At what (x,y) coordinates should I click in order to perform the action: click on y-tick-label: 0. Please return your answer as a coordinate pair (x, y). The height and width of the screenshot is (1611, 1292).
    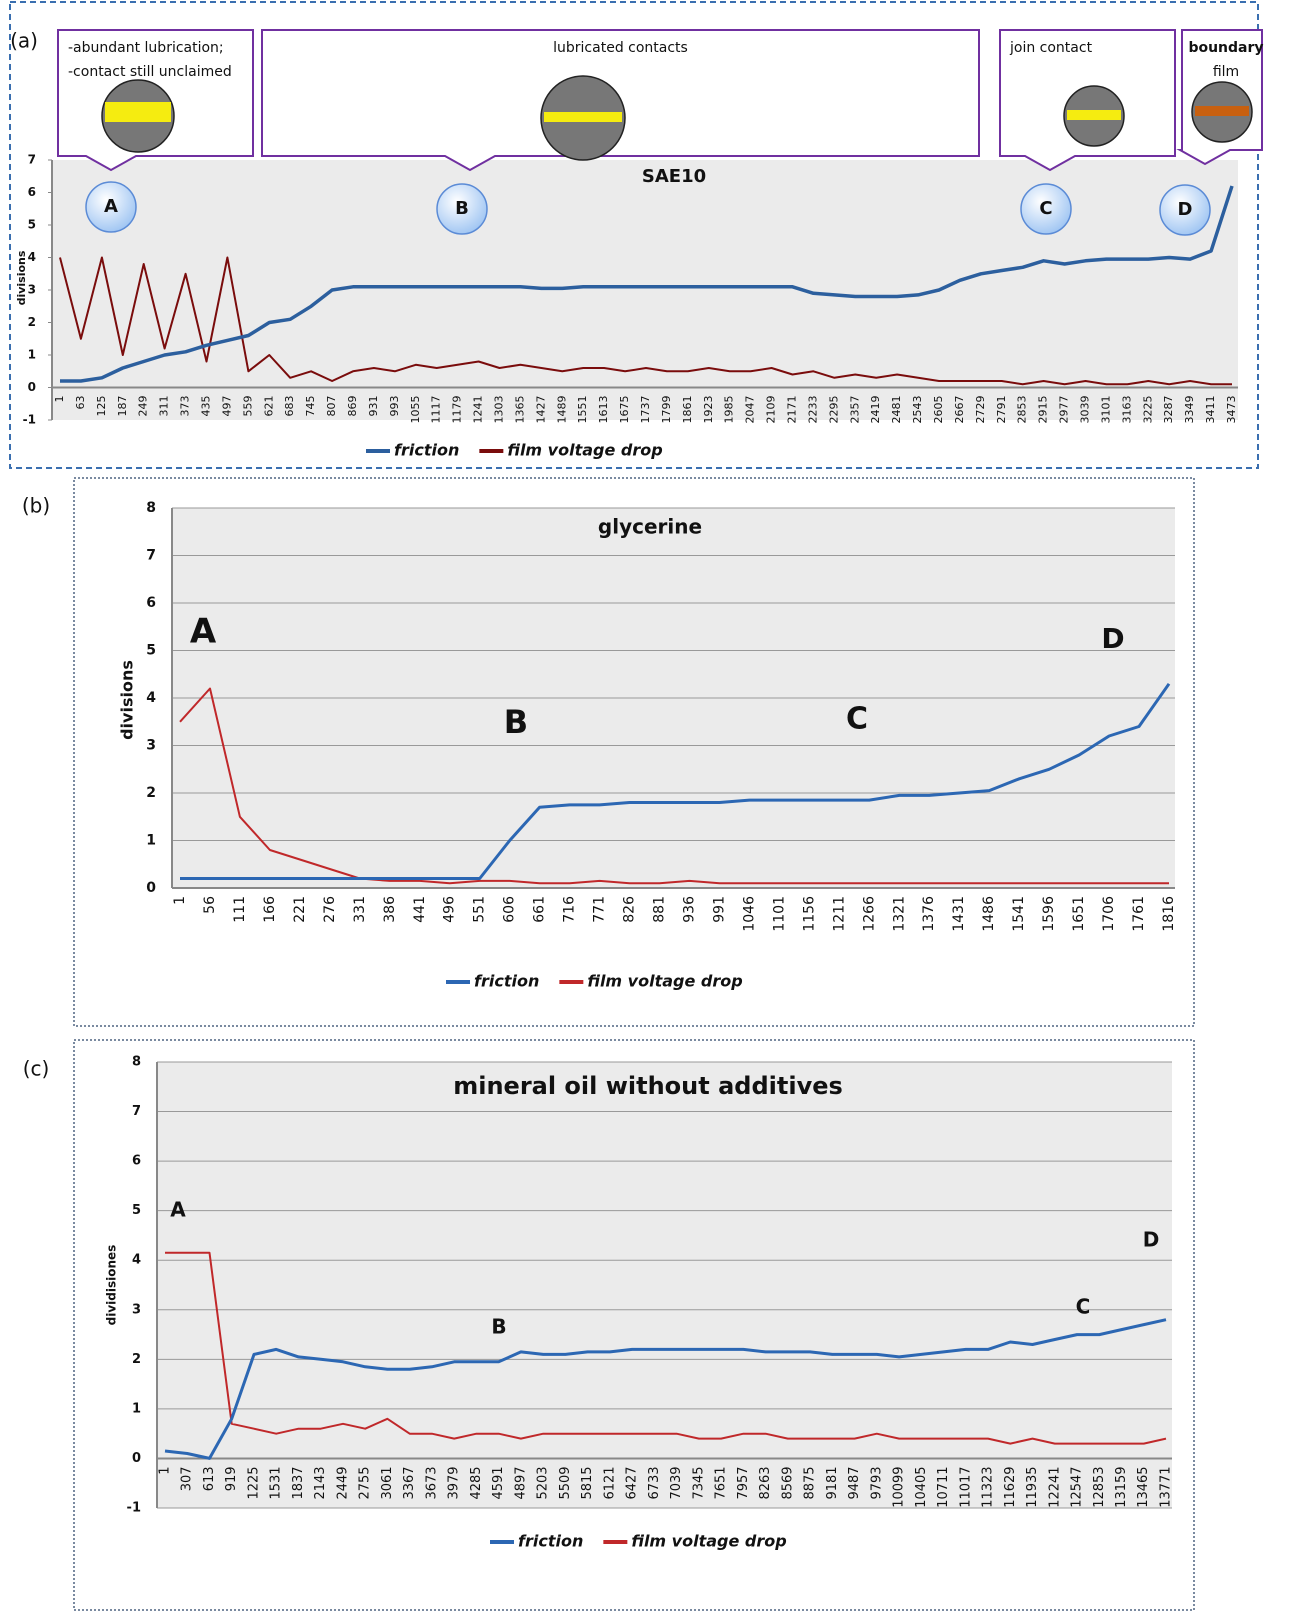
    Looking at the image, I should click on (32, 387).